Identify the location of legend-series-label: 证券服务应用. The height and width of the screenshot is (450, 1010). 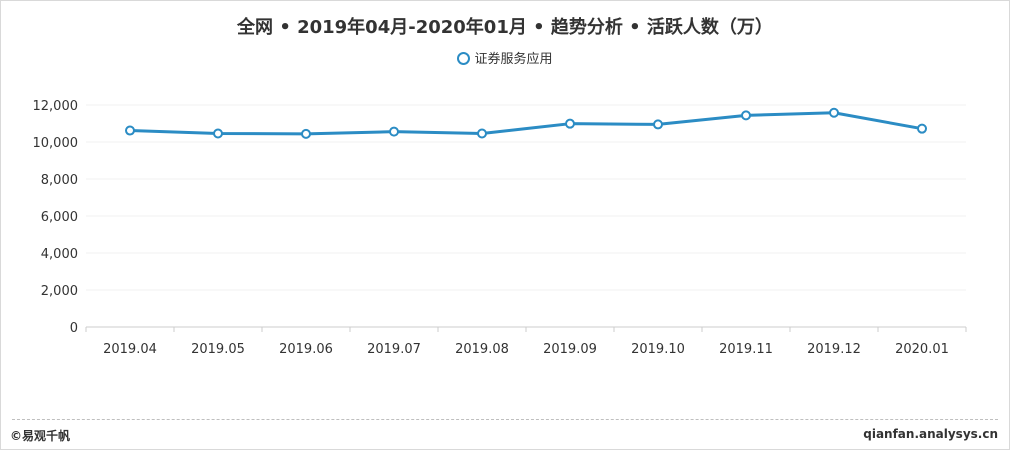
(513, 59).